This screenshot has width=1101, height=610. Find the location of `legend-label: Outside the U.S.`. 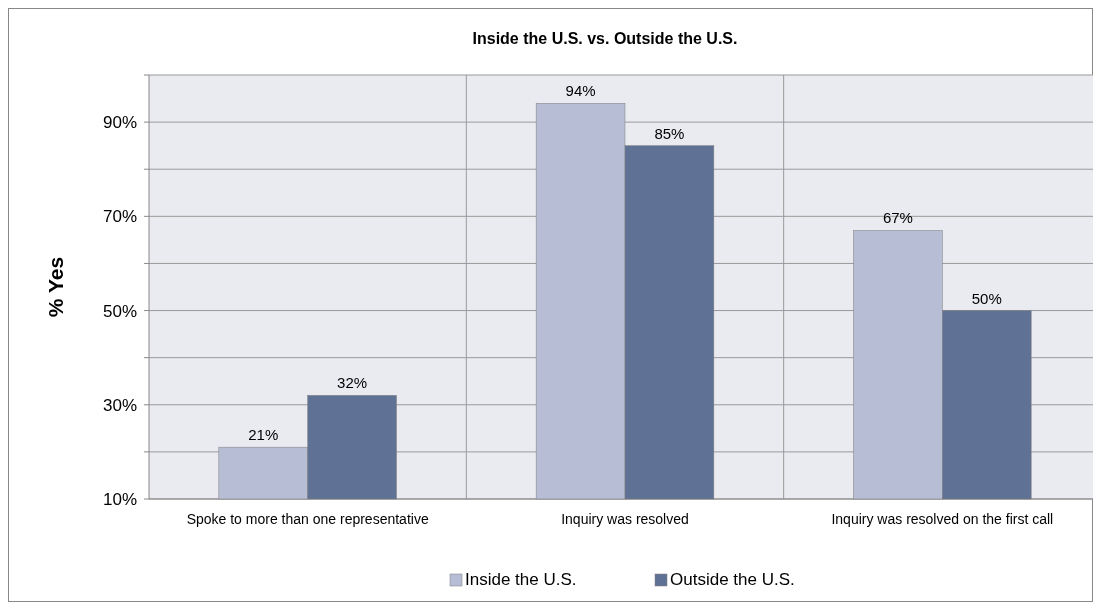

legend-label: Outside the U.S. is located at coordinates (732, 579).